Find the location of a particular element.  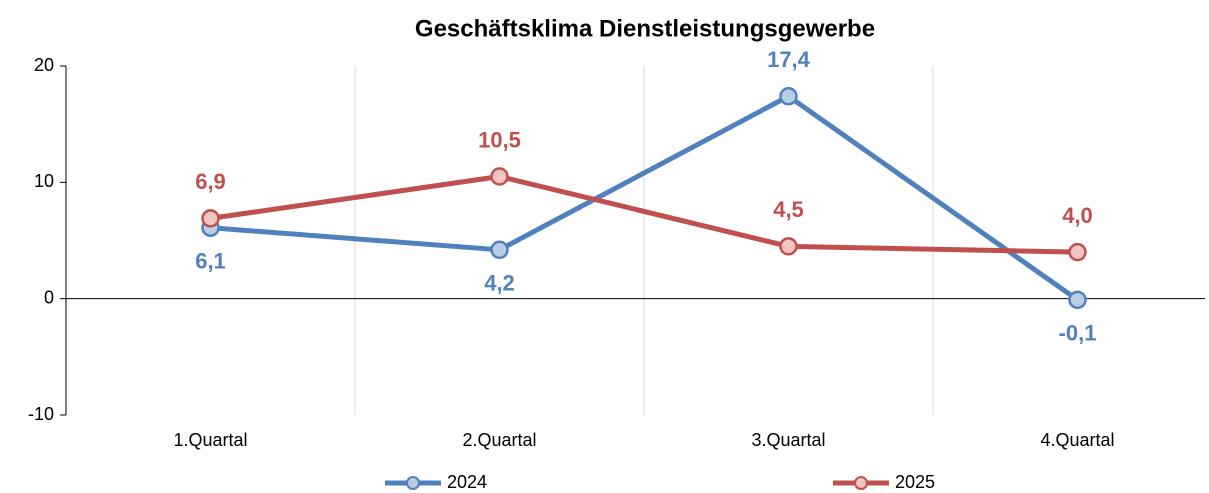

y-tick-label: 0 is located at coordinates (49, 297).